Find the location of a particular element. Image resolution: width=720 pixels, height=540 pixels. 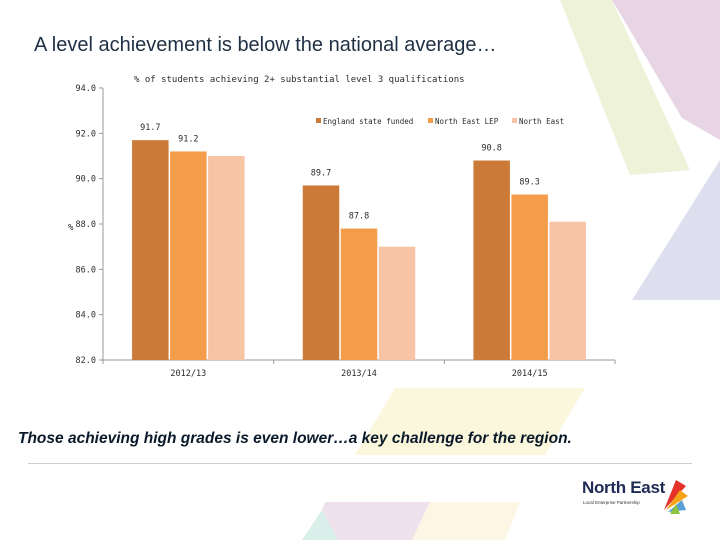

deco-mint-bottom is located at coordinates (320, 525).